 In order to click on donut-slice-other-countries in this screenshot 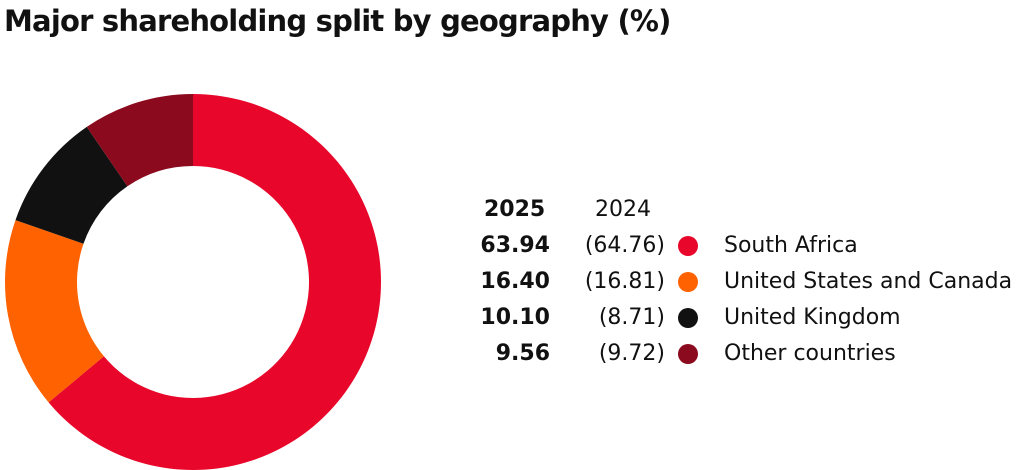, I will do `click(139, 140)`.